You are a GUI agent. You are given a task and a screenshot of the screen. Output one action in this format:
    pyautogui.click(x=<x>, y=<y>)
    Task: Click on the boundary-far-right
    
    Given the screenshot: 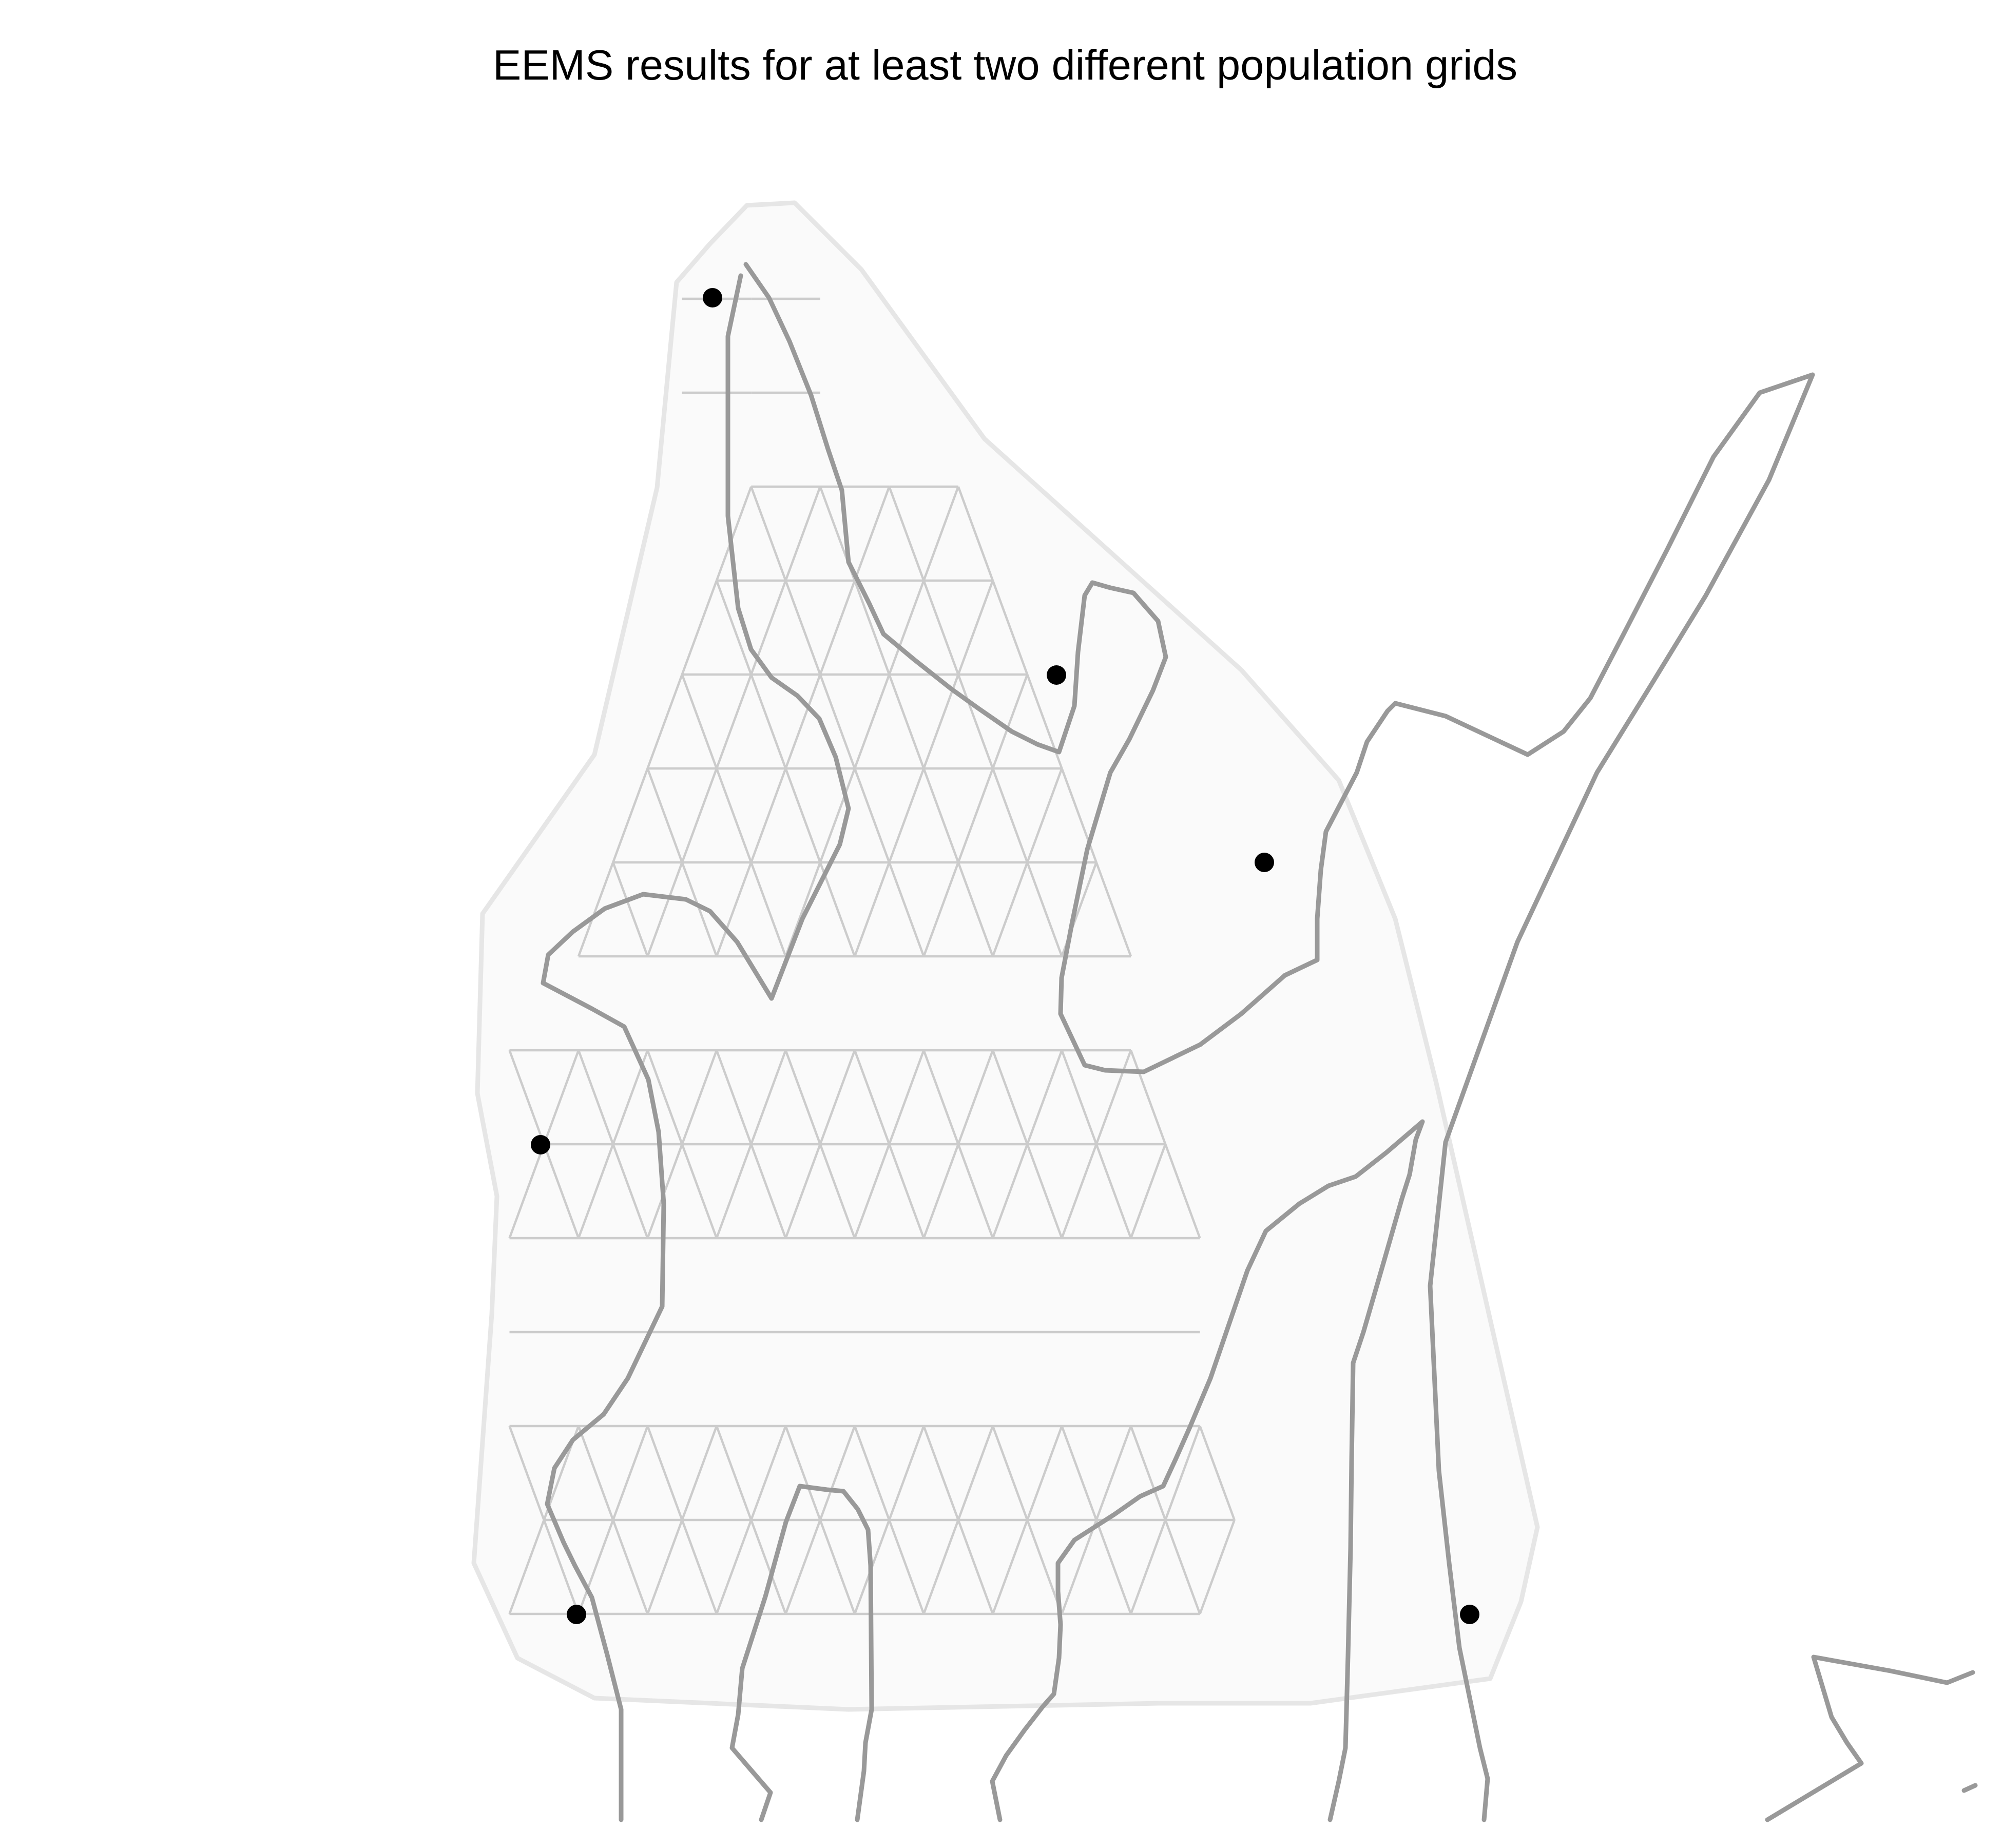 What is the action you would take?
    pyautogui.click(x=1870, y=1738)
    